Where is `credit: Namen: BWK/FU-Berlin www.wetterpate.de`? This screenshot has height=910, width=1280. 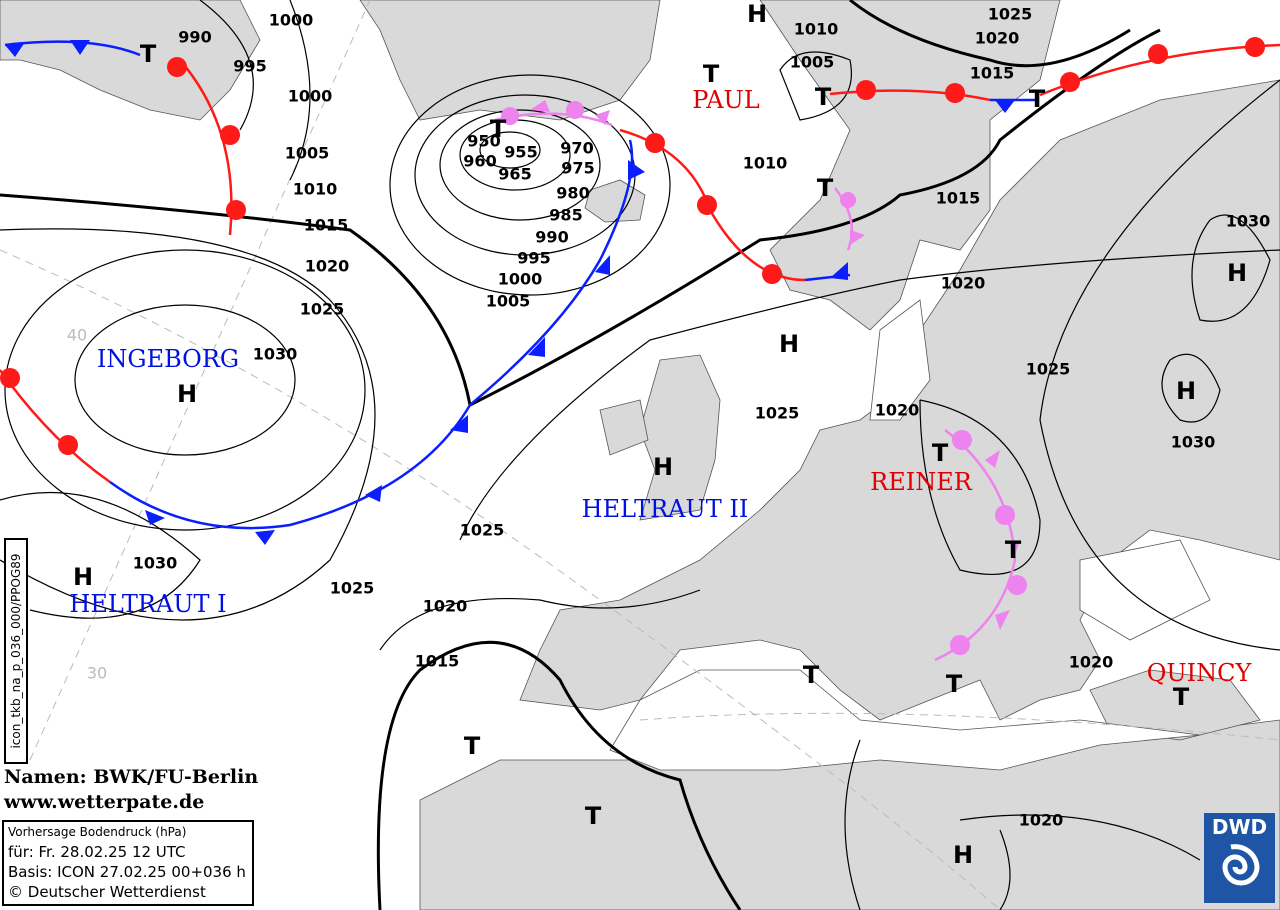 credit: Namen: BWK/FU-Berlin www.wetterpate.de is located at coordinates (131, 790).